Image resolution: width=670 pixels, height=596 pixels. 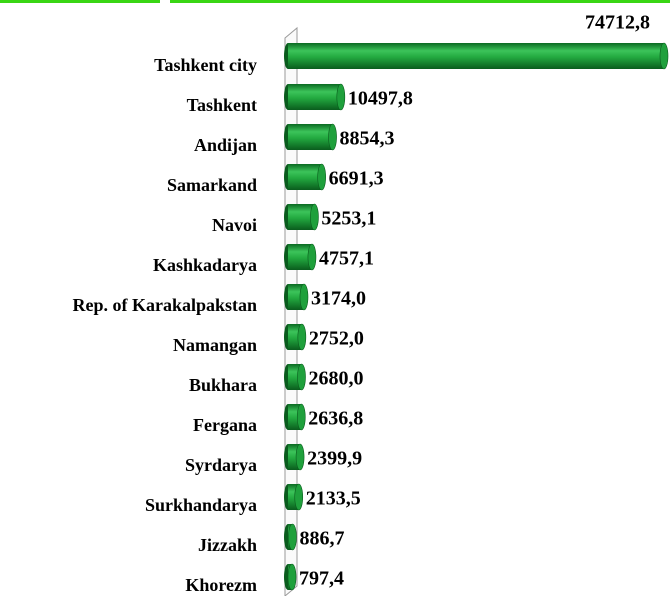 I want to click on category-label: Jizzakh, so click(x=227, y=545).